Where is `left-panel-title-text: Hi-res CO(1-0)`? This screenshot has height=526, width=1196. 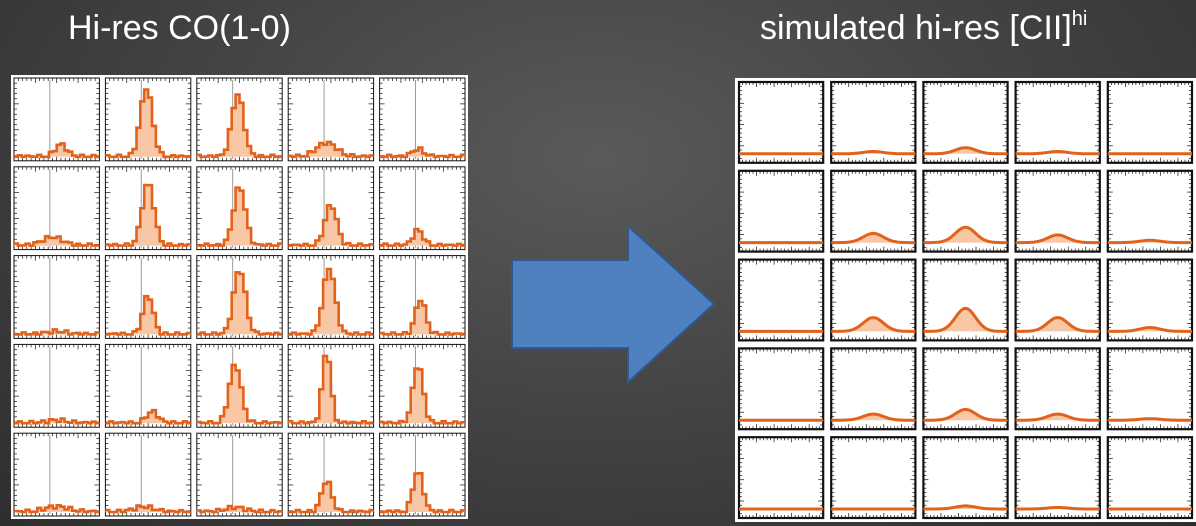
left-panel-title-text: Hi-res CO(1-0) is located at coordinates (179, 28).